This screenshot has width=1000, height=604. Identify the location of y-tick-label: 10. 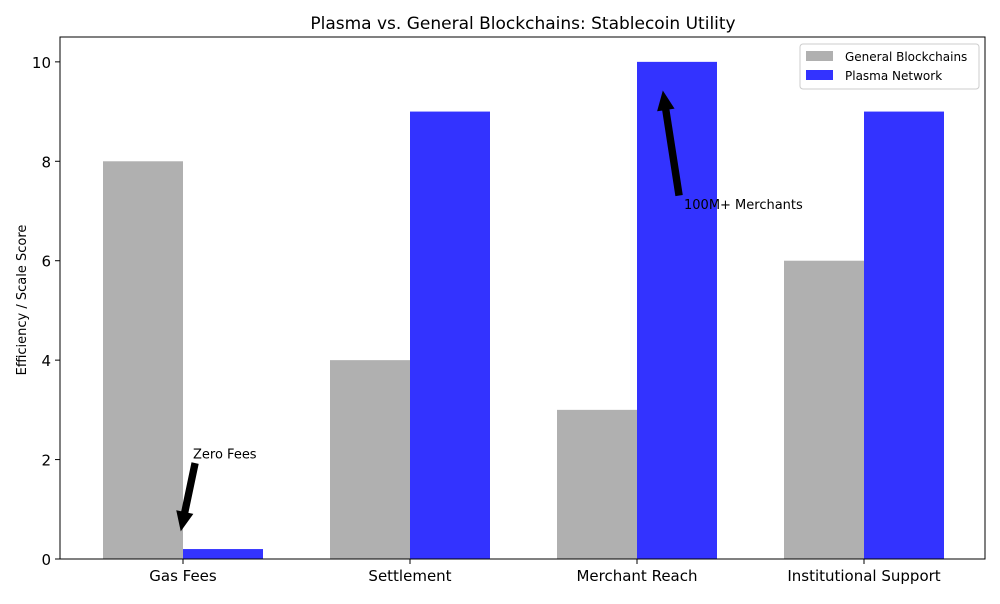
(41, 63).